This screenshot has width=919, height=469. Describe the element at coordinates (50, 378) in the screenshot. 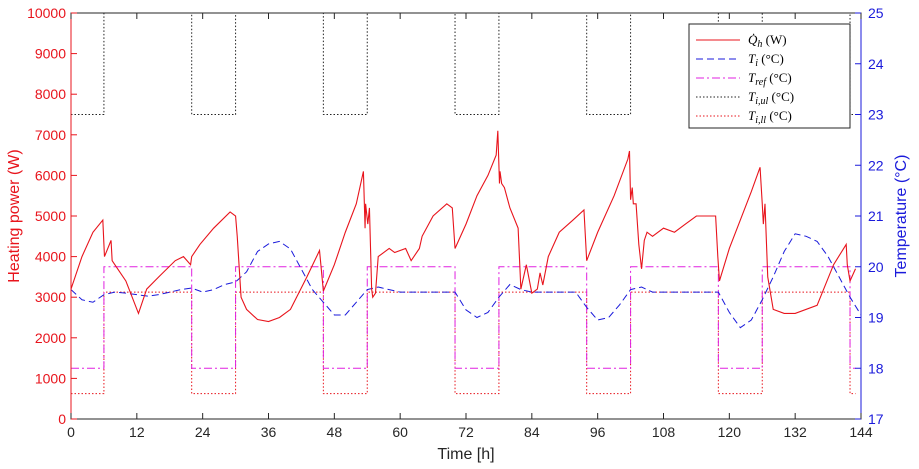

I see `left-tick-label: 1000` at that location.